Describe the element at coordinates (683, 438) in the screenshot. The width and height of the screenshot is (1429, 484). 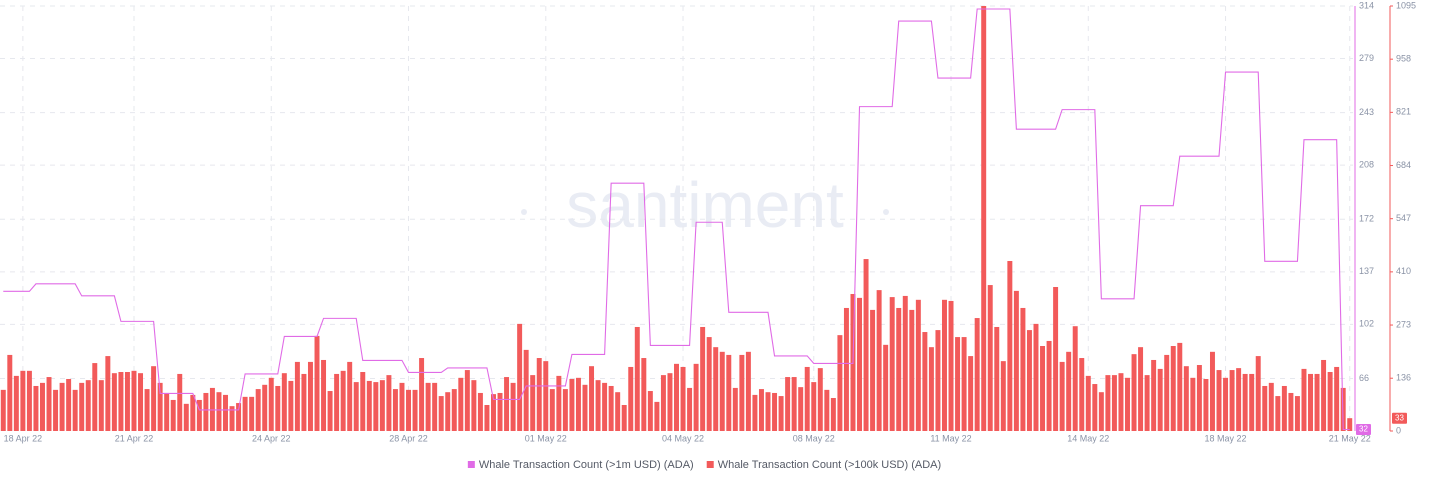
I see `x-tick-label: 04 May 22` at that location.